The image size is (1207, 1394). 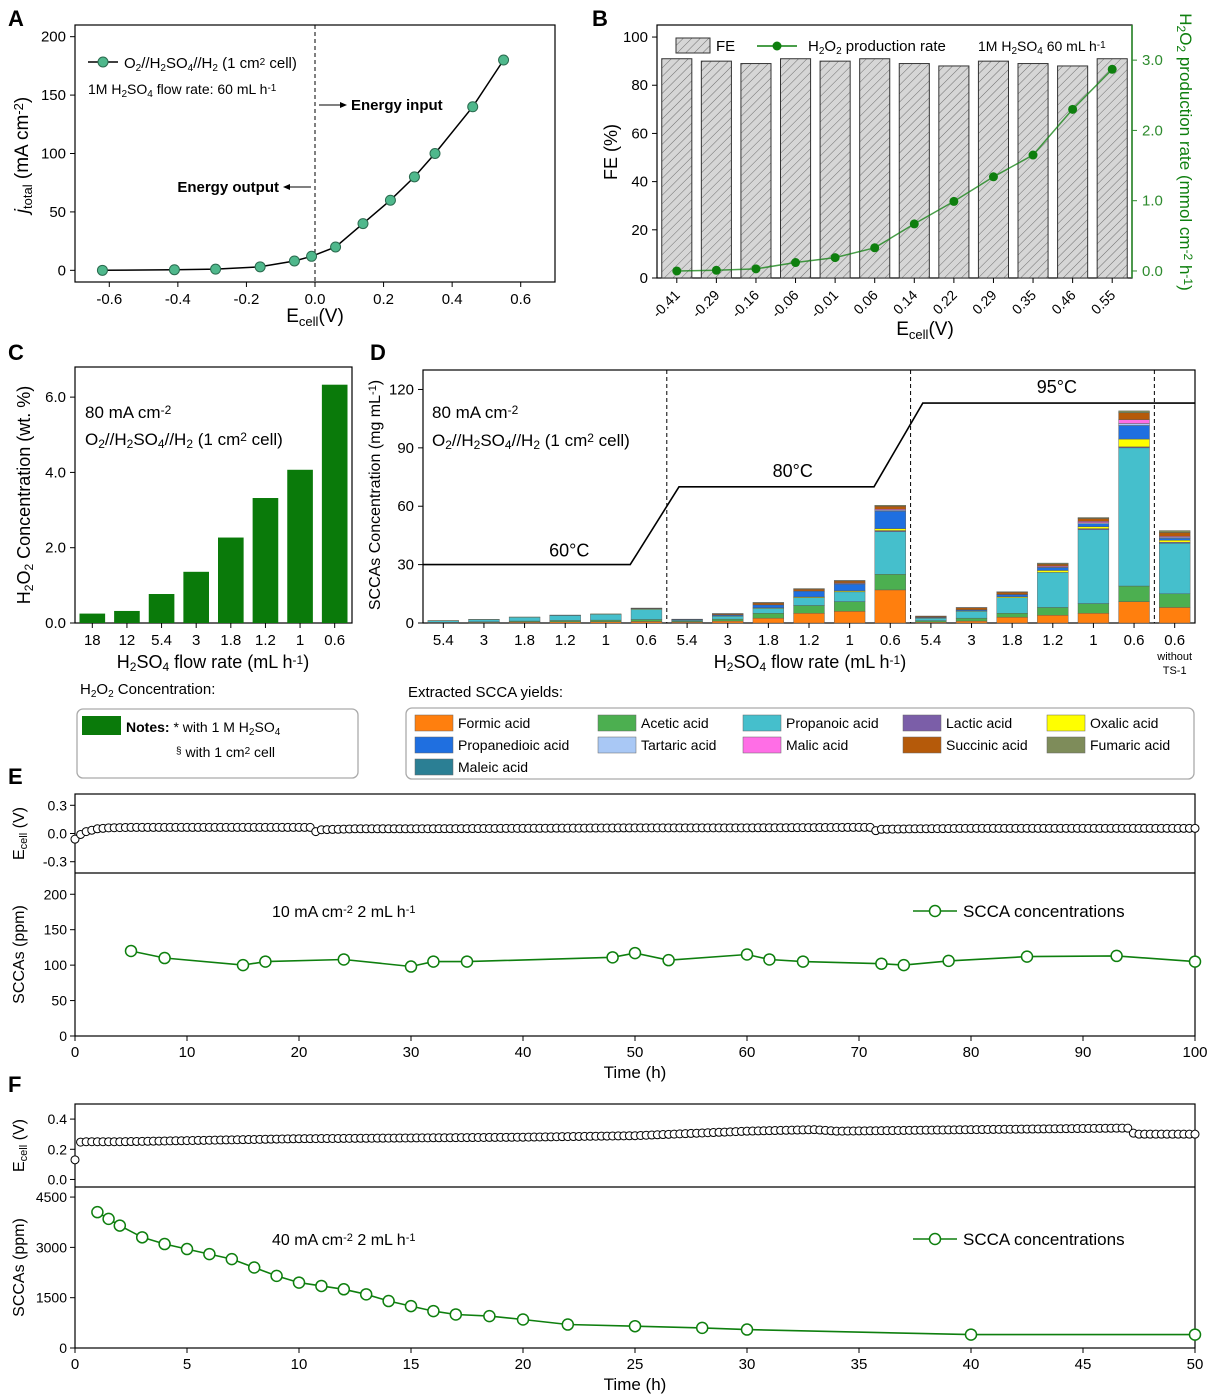 What do you see at coordinates (196, 640) in the screenshot?
I see `x-tick-label: 3` at bounding box center [196, 640].